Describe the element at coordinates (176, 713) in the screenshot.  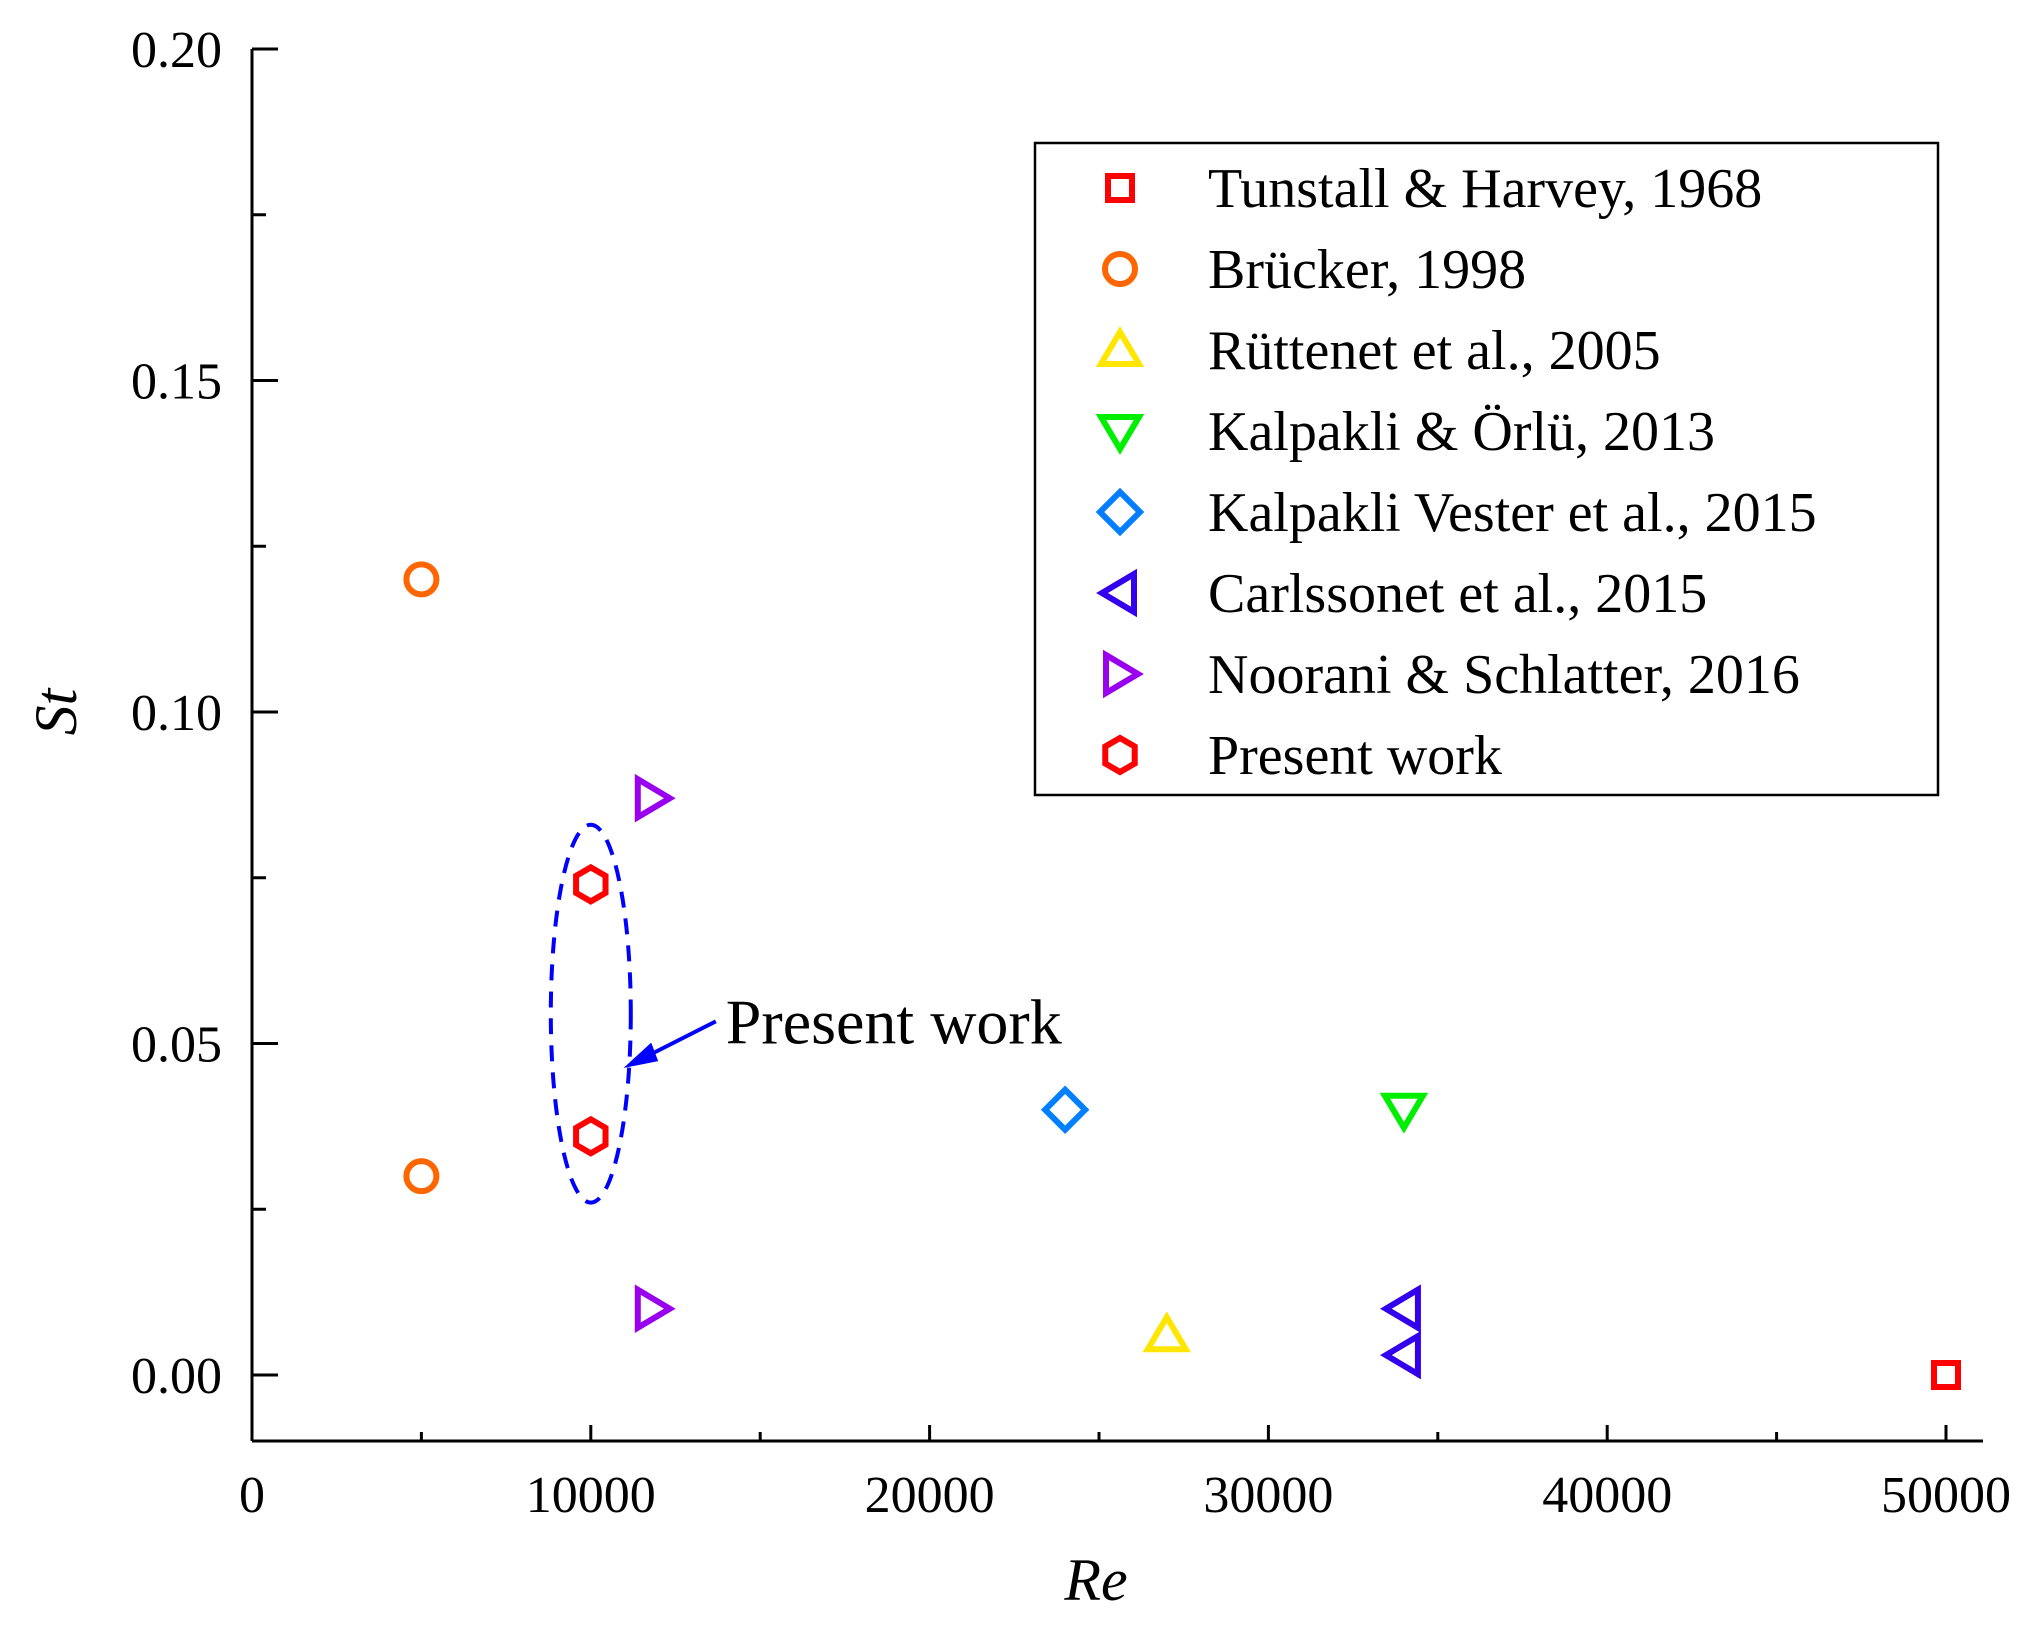
I see `y-tick-label: 0.10` at that location.